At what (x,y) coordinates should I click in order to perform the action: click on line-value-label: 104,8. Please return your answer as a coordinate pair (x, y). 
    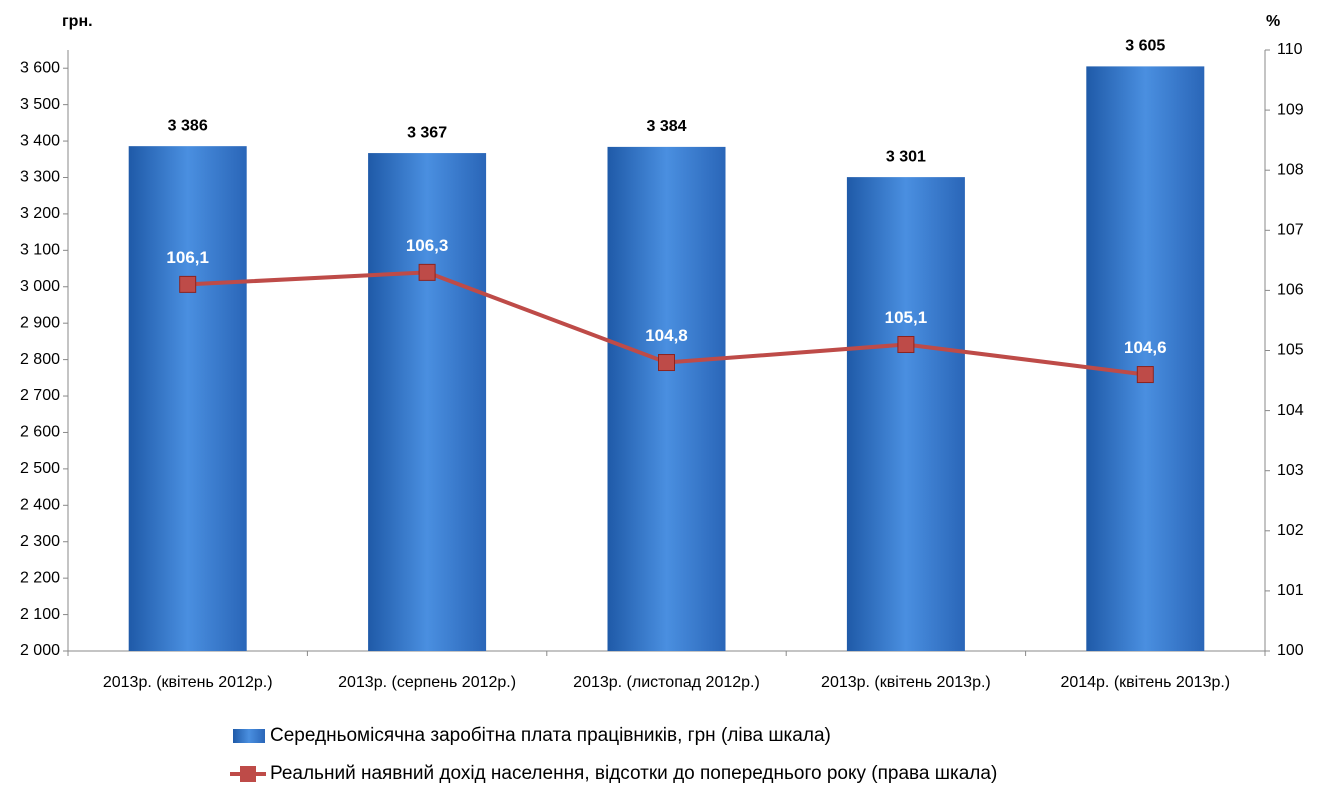
    Looking at the image, I should click on (666, 335).